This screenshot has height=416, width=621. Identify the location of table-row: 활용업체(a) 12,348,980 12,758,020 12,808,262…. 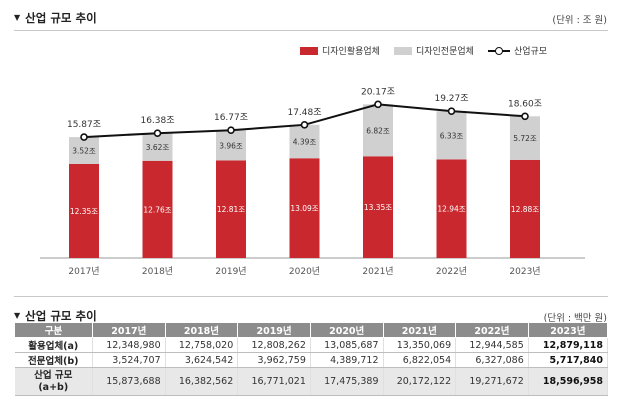
(311, 345).